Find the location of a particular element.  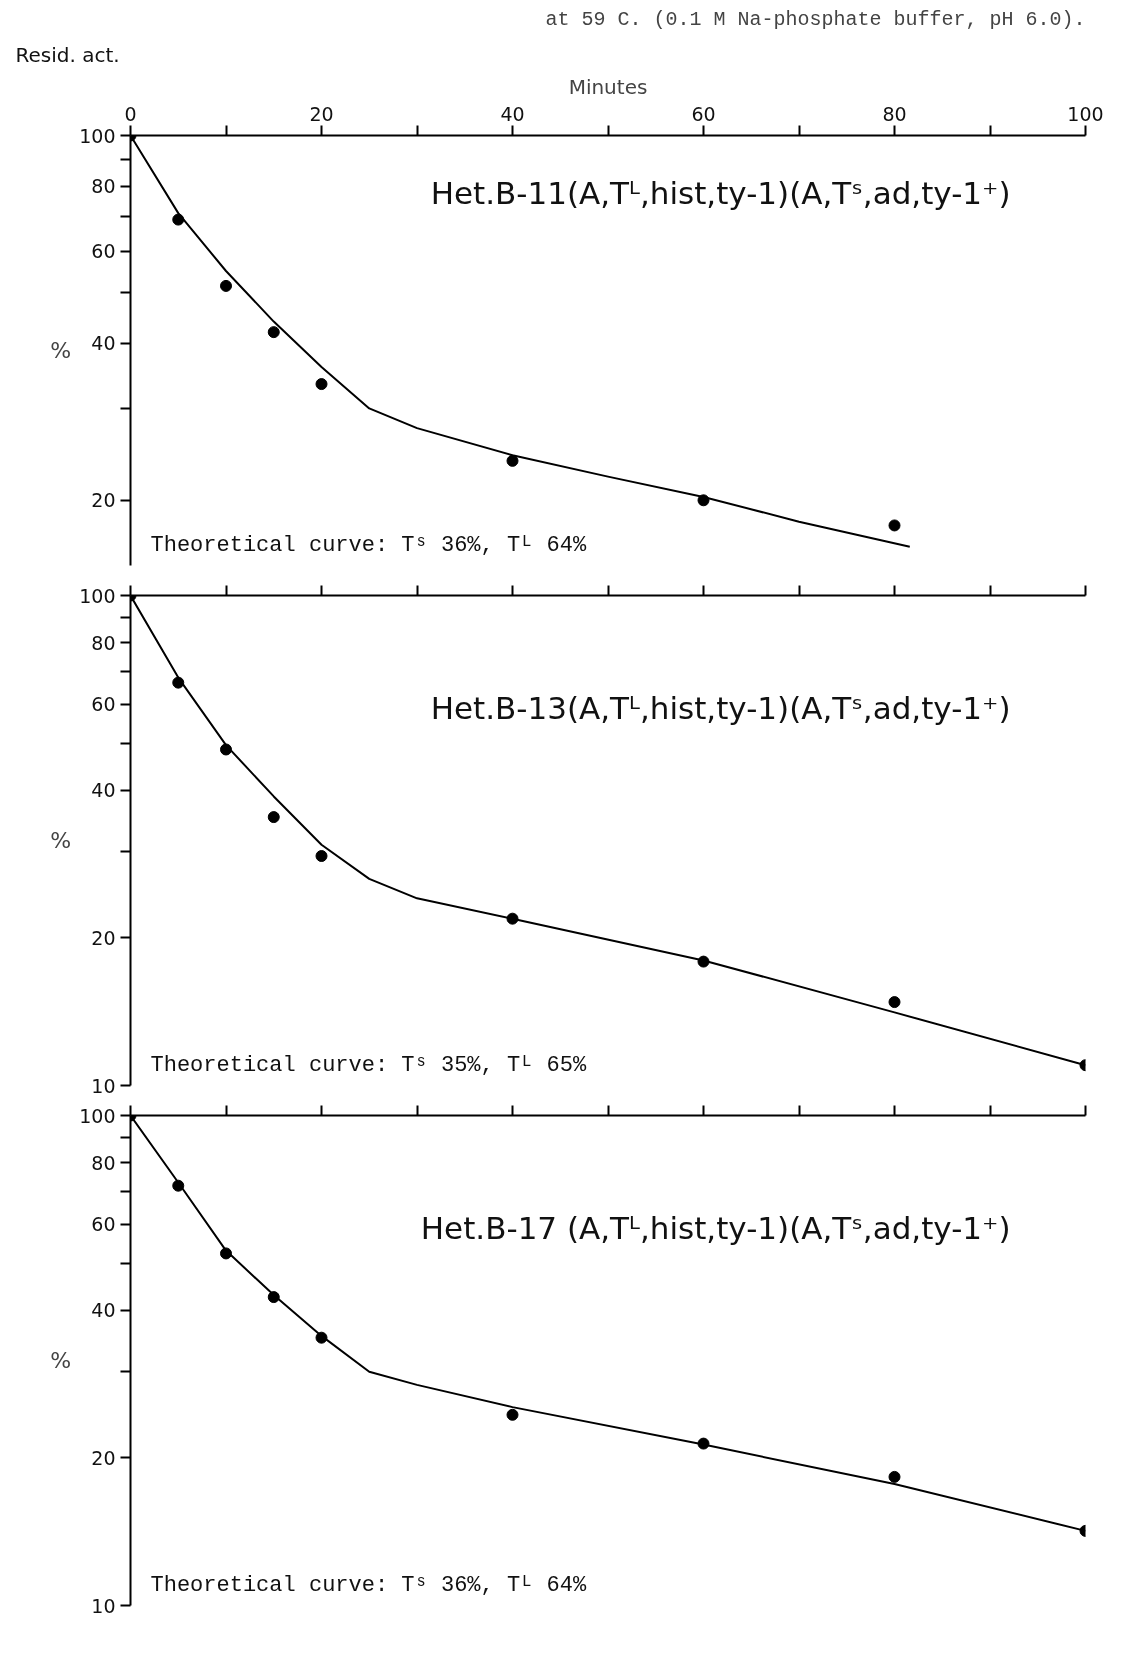

annotation: Het.B-11(A,Tᴸ,hist,ty-1)(A,Tˢ,ad,ty-1⁺) is located at coordinates (720, 192).